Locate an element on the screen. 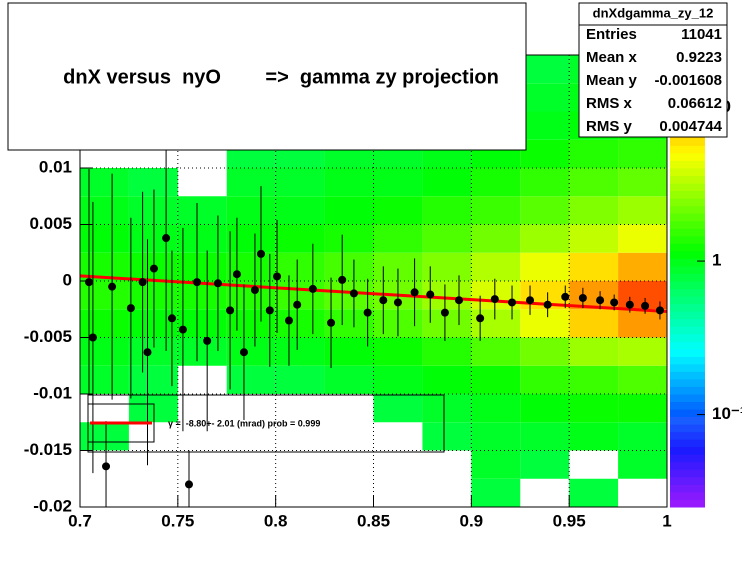 This screenshot has width=742, height=565. x-tick-label: 0.75 is located at coordinates (177, 520).